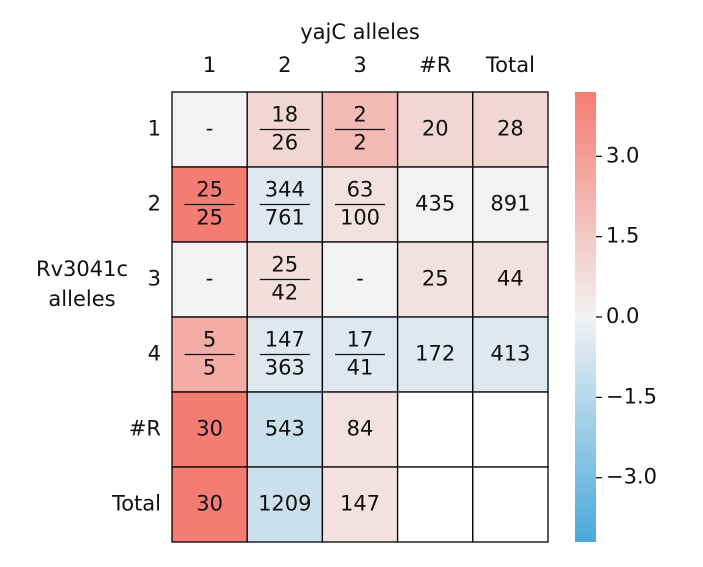  I want to click on cell-label: 20, so click(435, 129).